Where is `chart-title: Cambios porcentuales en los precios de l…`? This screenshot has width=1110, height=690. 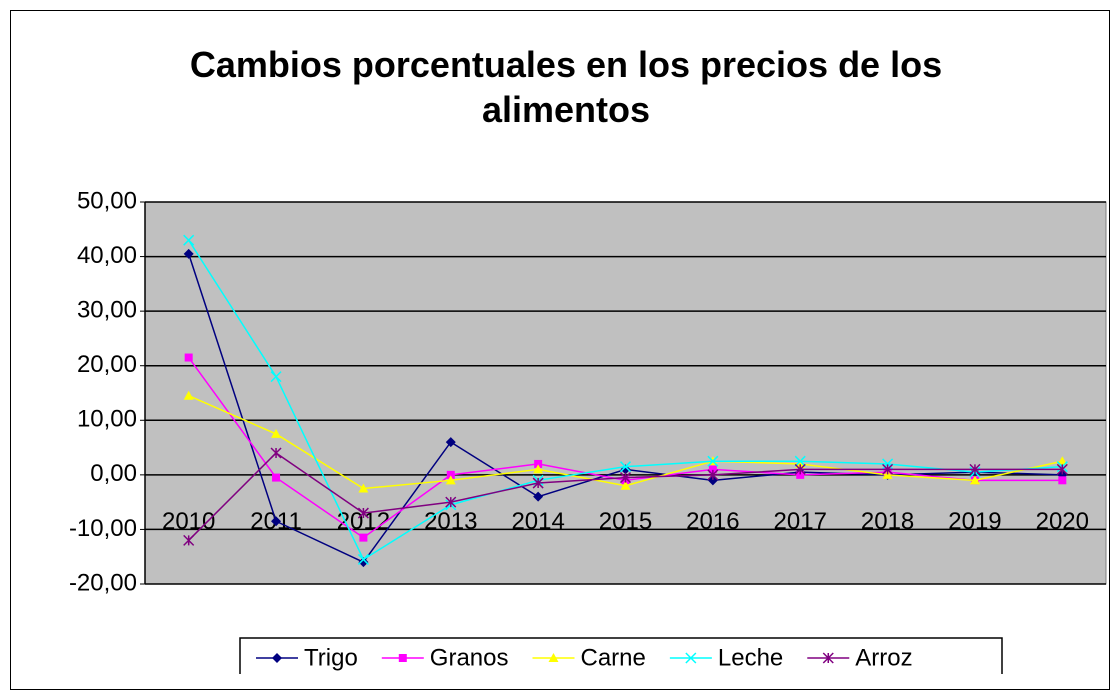
chart-title: Cambios porcentuales en los precios de l… is located at coordinates (566, 87).